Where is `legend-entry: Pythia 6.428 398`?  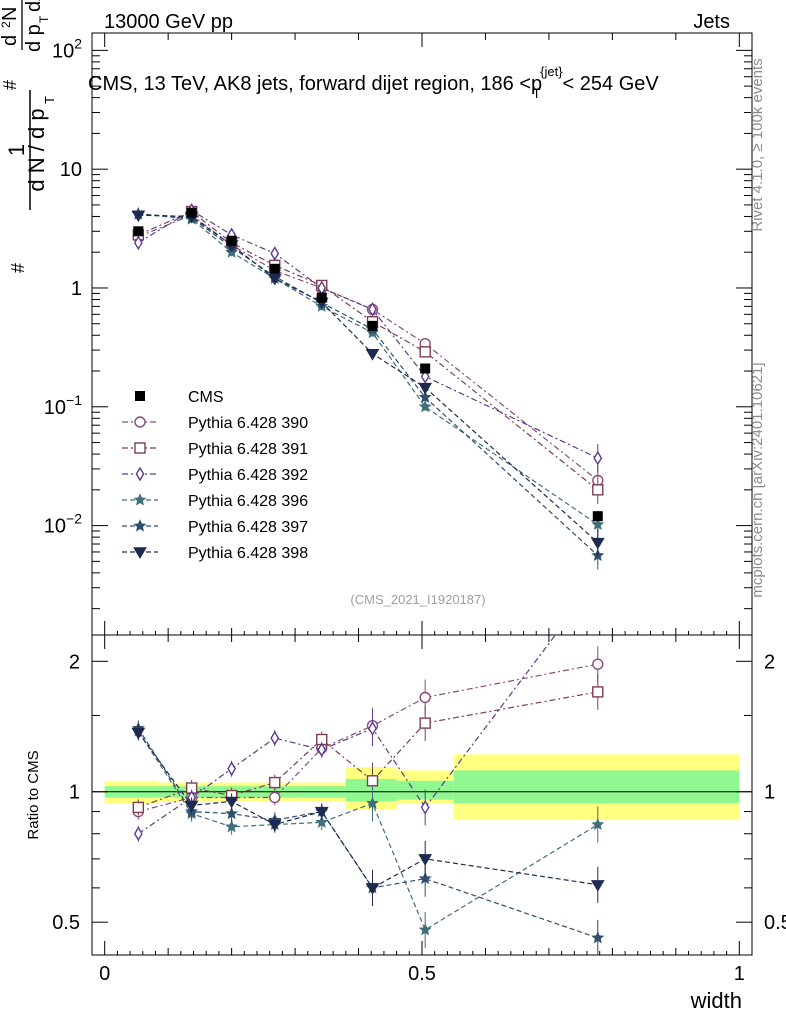 legend-entry: Pythia 6.428 398 is located at coordinates (215, 553).